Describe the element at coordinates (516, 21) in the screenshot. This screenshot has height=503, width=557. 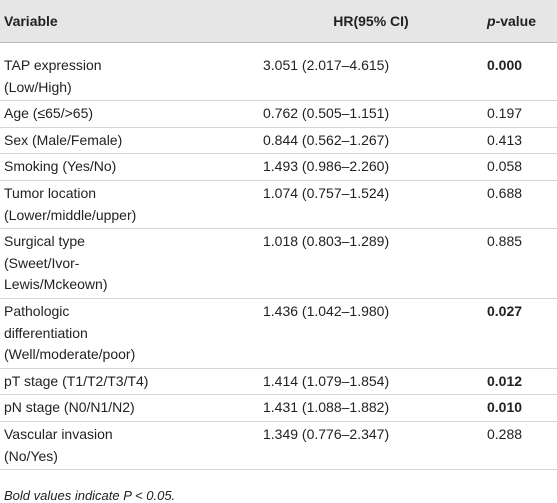
I see `header-text: -value` at that location.